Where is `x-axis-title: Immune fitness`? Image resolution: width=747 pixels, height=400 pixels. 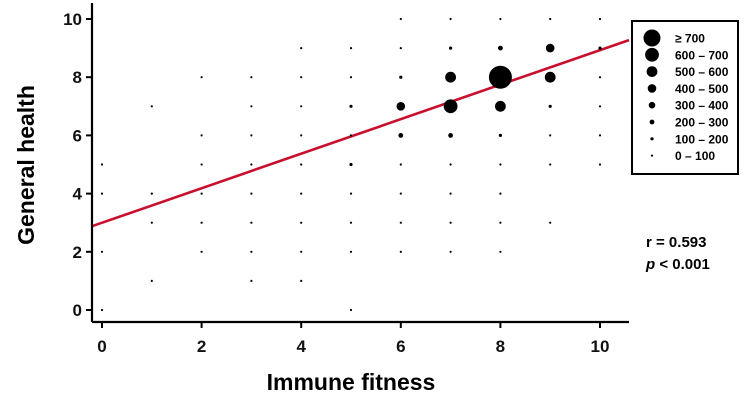
x-axis-title: Immune fitness is located at coordinates (351, 382).